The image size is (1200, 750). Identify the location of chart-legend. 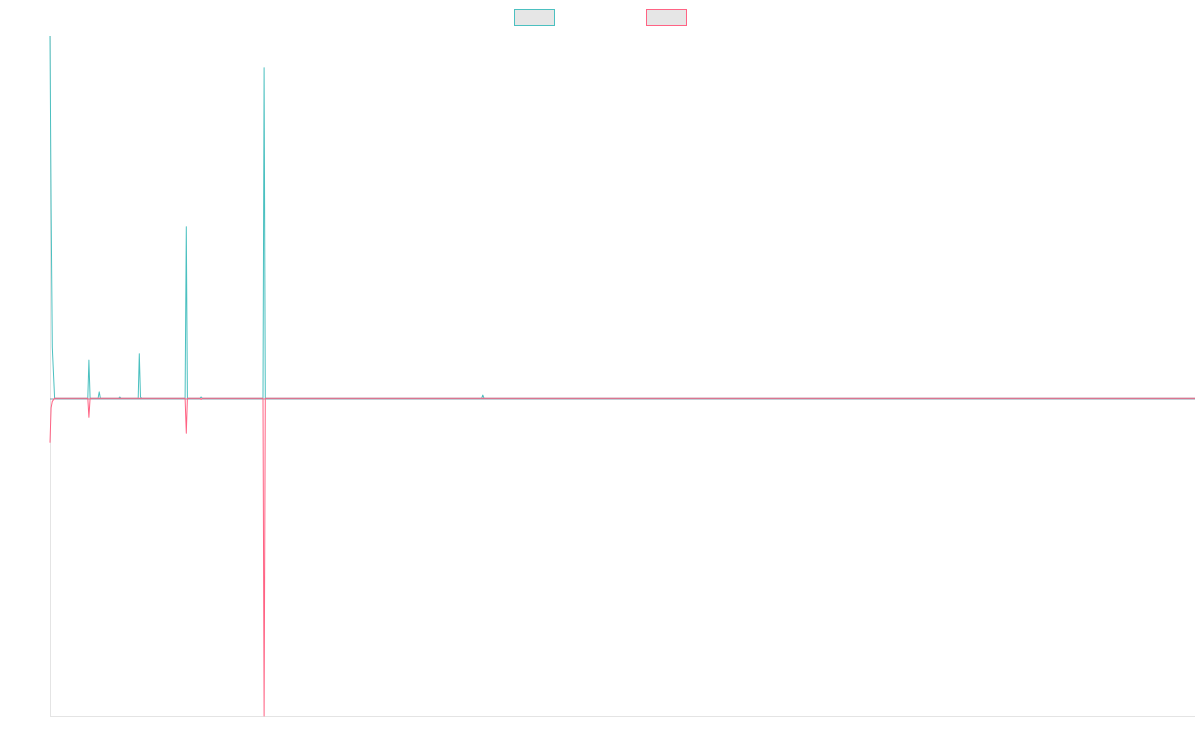
(600, 17).